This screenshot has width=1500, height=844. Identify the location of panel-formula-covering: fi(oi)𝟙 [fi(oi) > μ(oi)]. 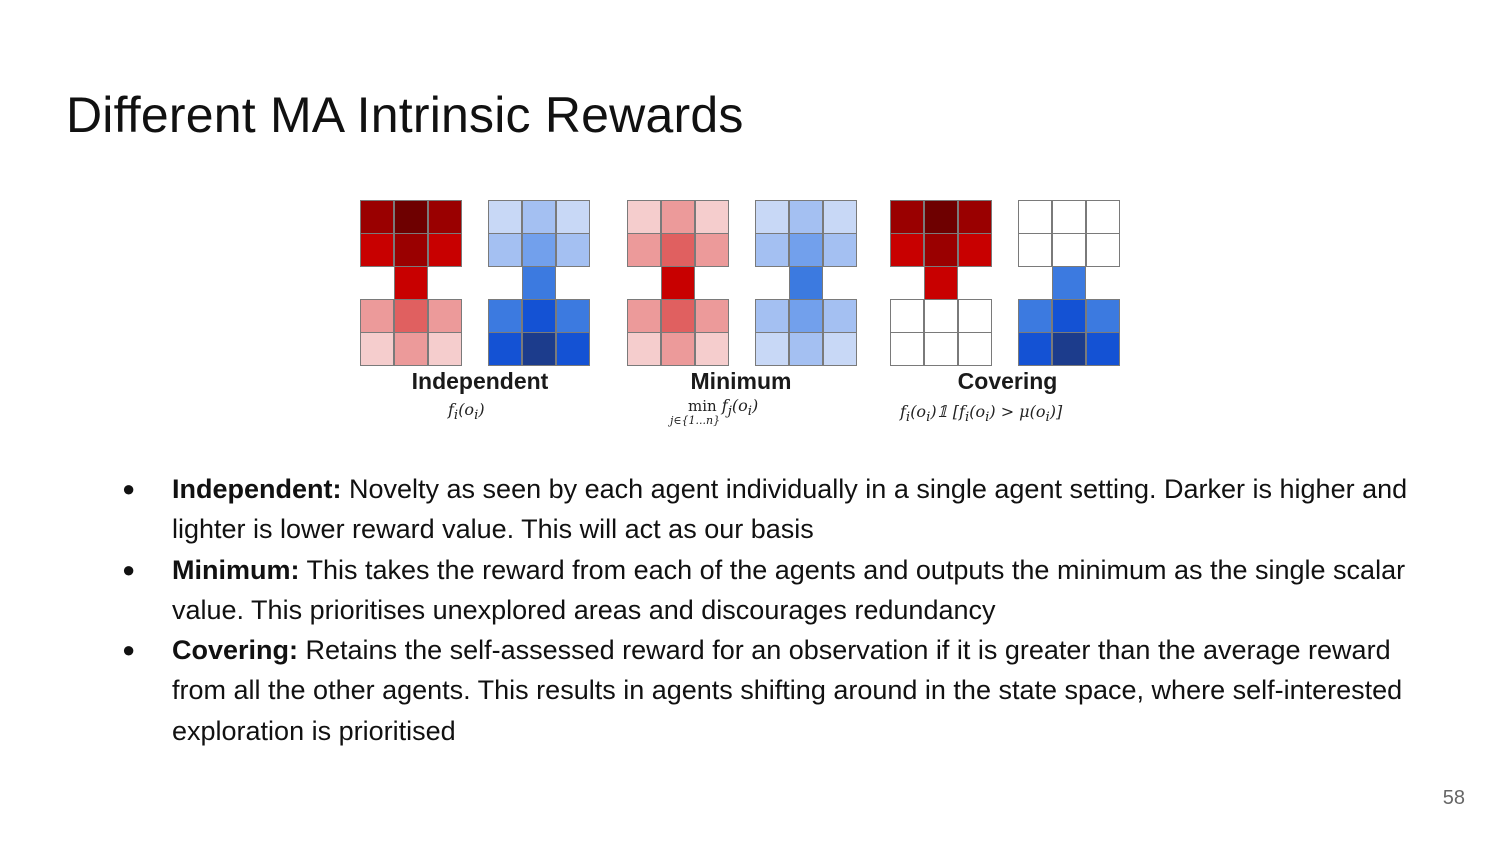
(981, 414).